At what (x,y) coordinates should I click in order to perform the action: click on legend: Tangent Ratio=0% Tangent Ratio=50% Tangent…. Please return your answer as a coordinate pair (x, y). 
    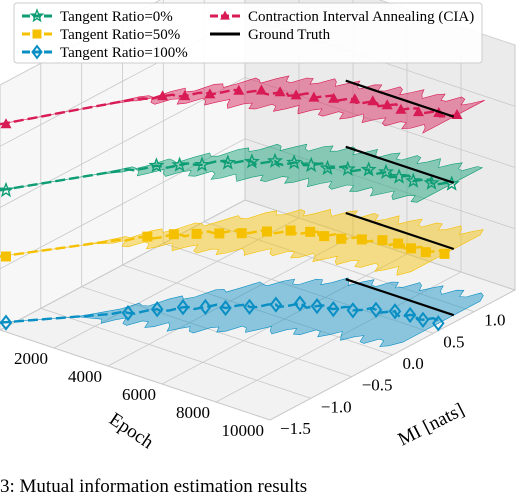
    Looking at the image, I should click on (248, 33).